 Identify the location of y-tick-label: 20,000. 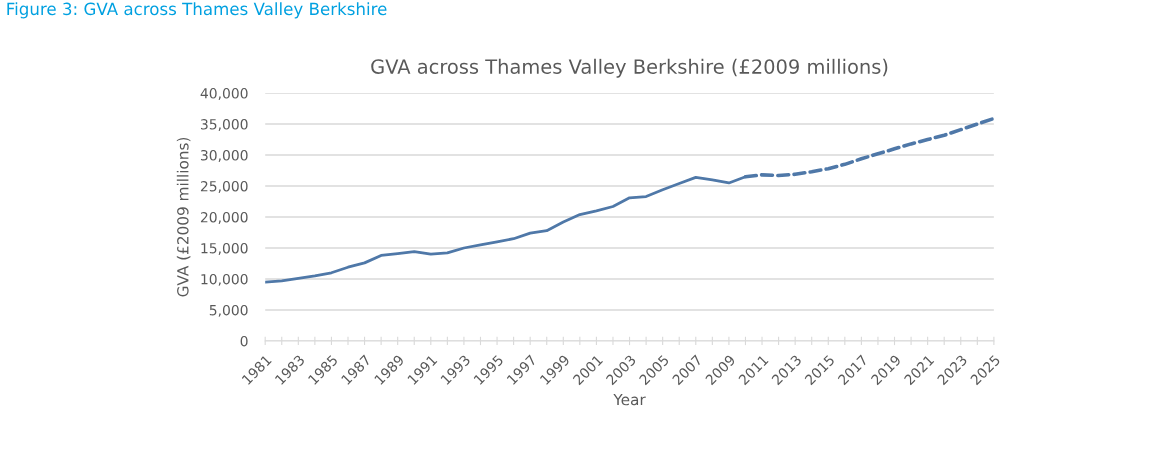
(224, 217).